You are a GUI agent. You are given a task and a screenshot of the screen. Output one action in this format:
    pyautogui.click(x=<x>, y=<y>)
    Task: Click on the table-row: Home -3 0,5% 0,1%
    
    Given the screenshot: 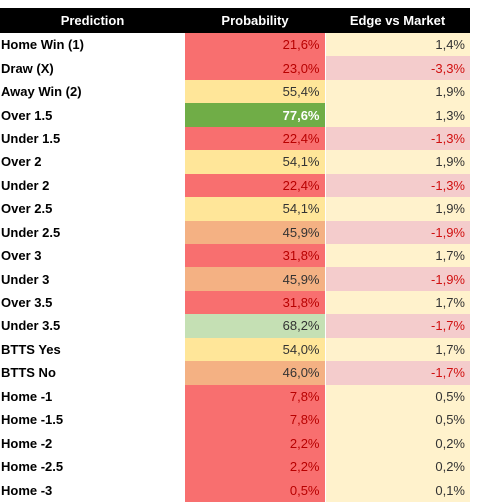 What is the action you would take?
    pyautogui.click(x=235, y=490)
    